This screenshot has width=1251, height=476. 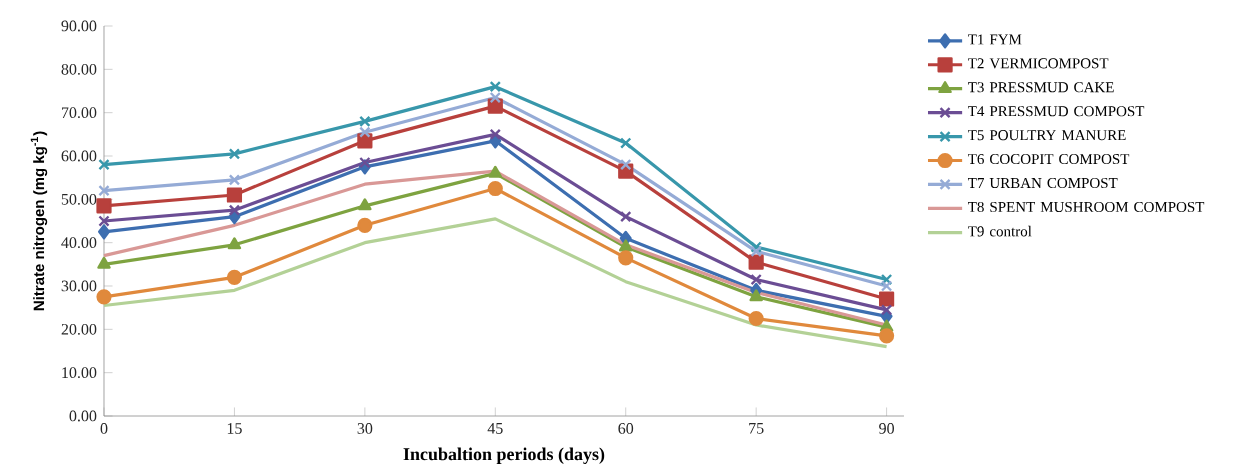 I want to click on x-tick-label: 0, so click(x=104, y=428).